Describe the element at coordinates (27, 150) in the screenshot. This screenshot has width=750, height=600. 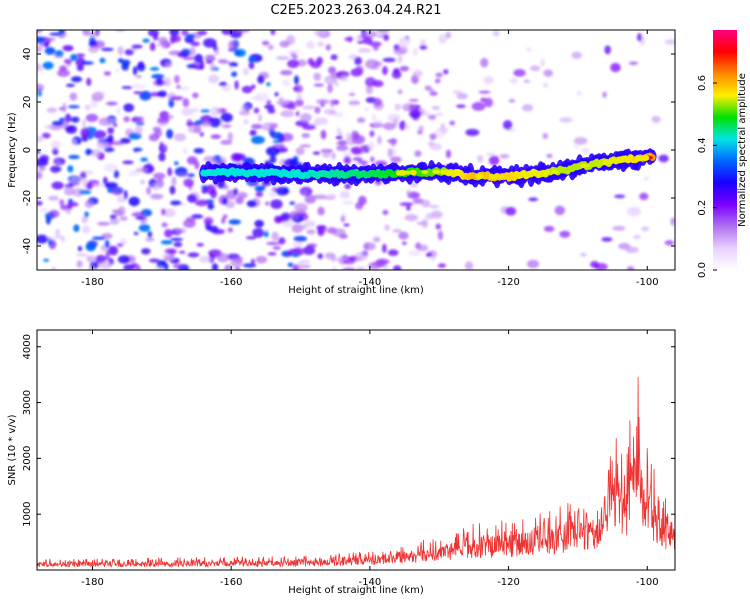
I see `y-tick-label: 0` at that location.